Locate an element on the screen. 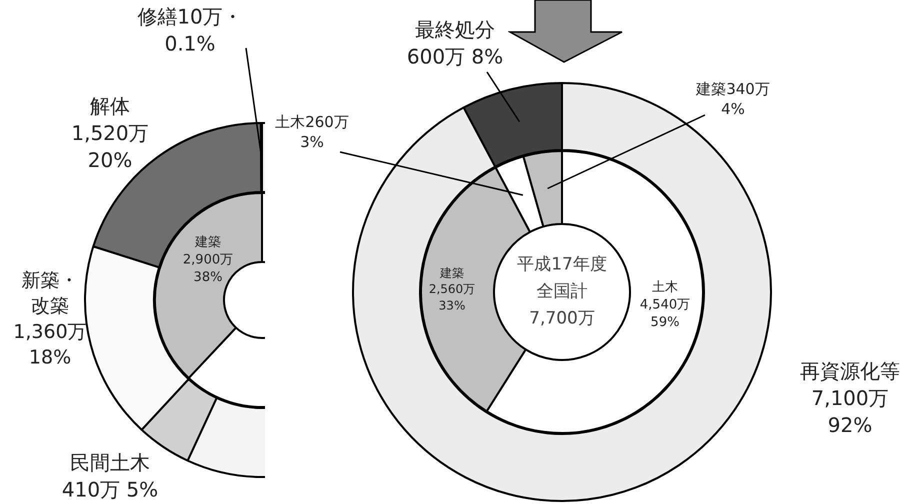  data-label: 2,900万 38% is located at coordinates (208, 268).